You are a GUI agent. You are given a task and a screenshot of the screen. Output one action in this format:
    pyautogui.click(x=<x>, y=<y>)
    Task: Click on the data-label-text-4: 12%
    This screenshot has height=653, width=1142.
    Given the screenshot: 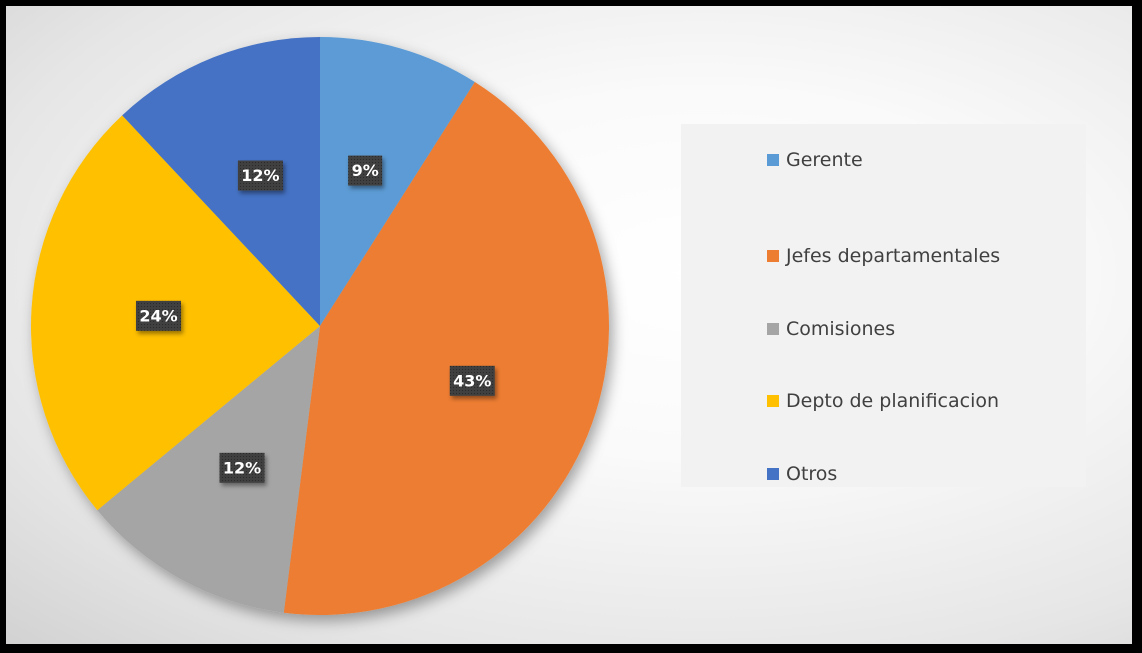 What is the action you would take?
    pyautogui.click(x=260, y=175)
    